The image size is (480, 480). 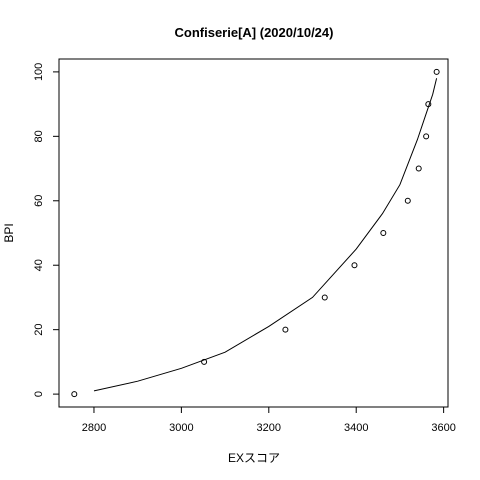 I want to click on x-tick-label: 3600, so click(x=443, y=428).